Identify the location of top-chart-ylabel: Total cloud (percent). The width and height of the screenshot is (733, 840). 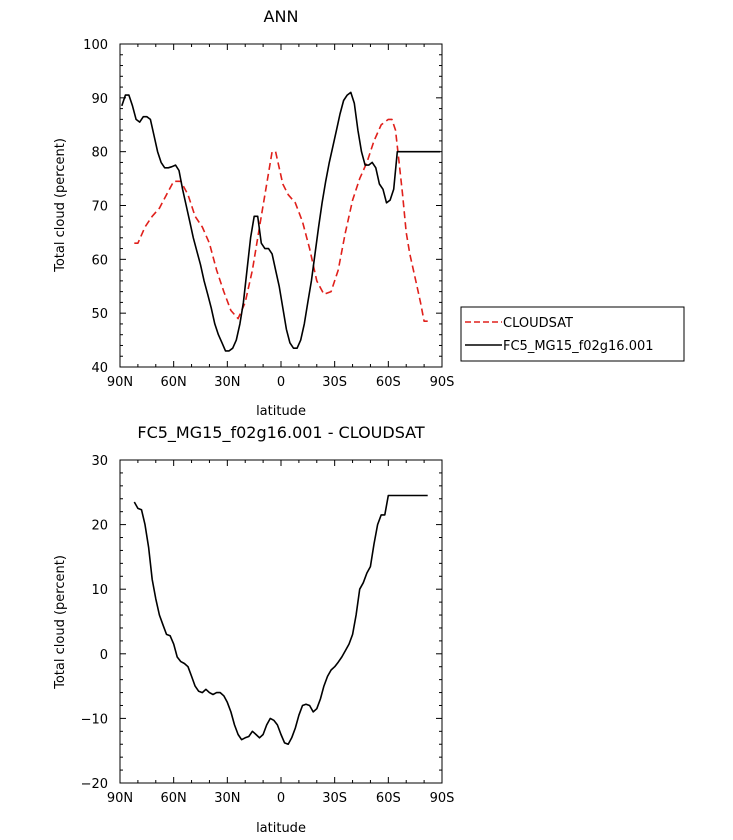
(60, 205).